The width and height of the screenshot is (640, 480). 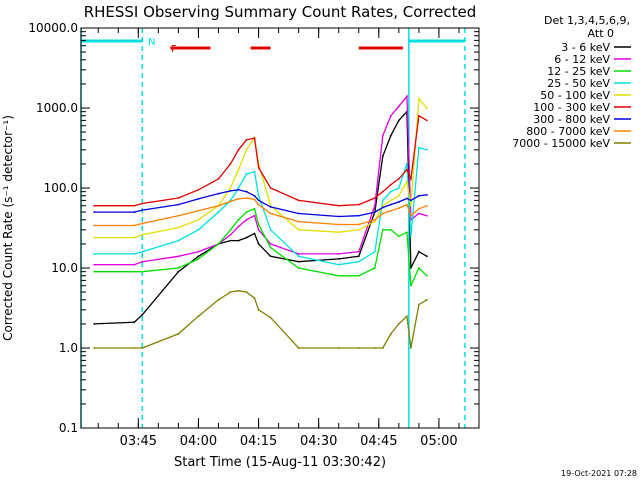 I want to click on legend-header-line-1: Det 1,3,4,5,6,9,, so click(x=587, y=20).